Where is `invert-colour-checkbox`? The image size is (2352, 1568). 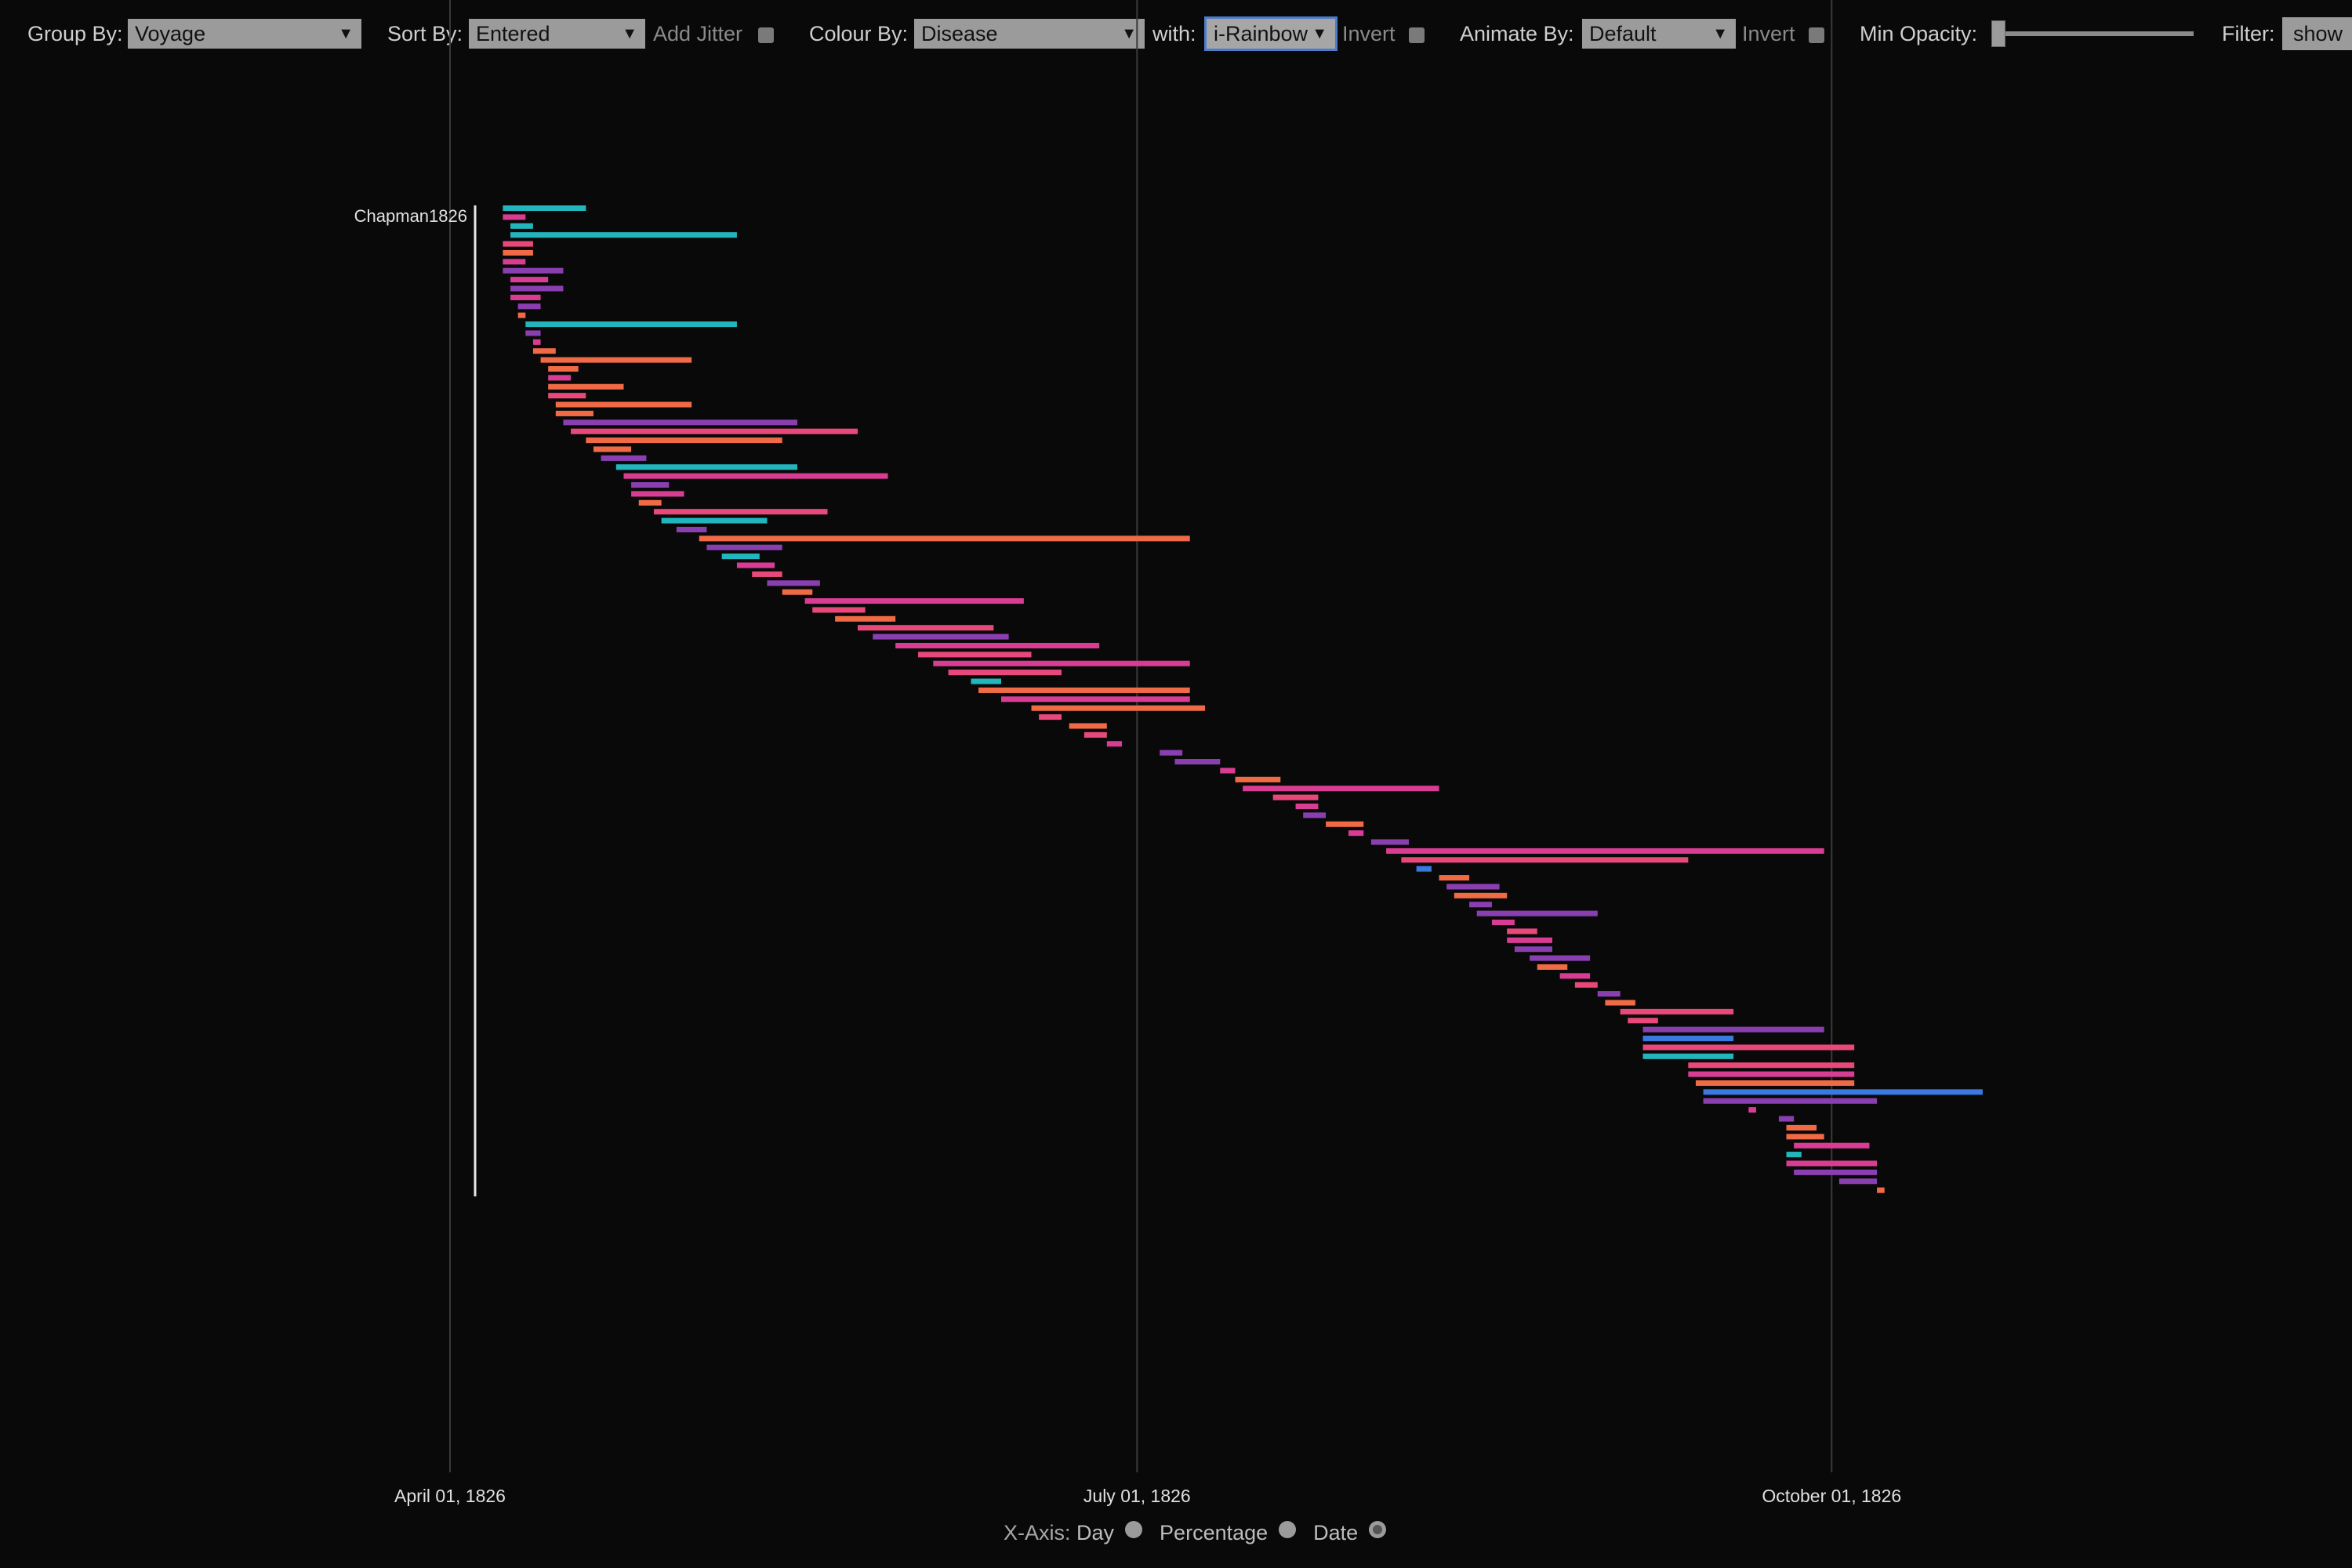 invert-colour-checkbox is located at coordinates (1417, 35).